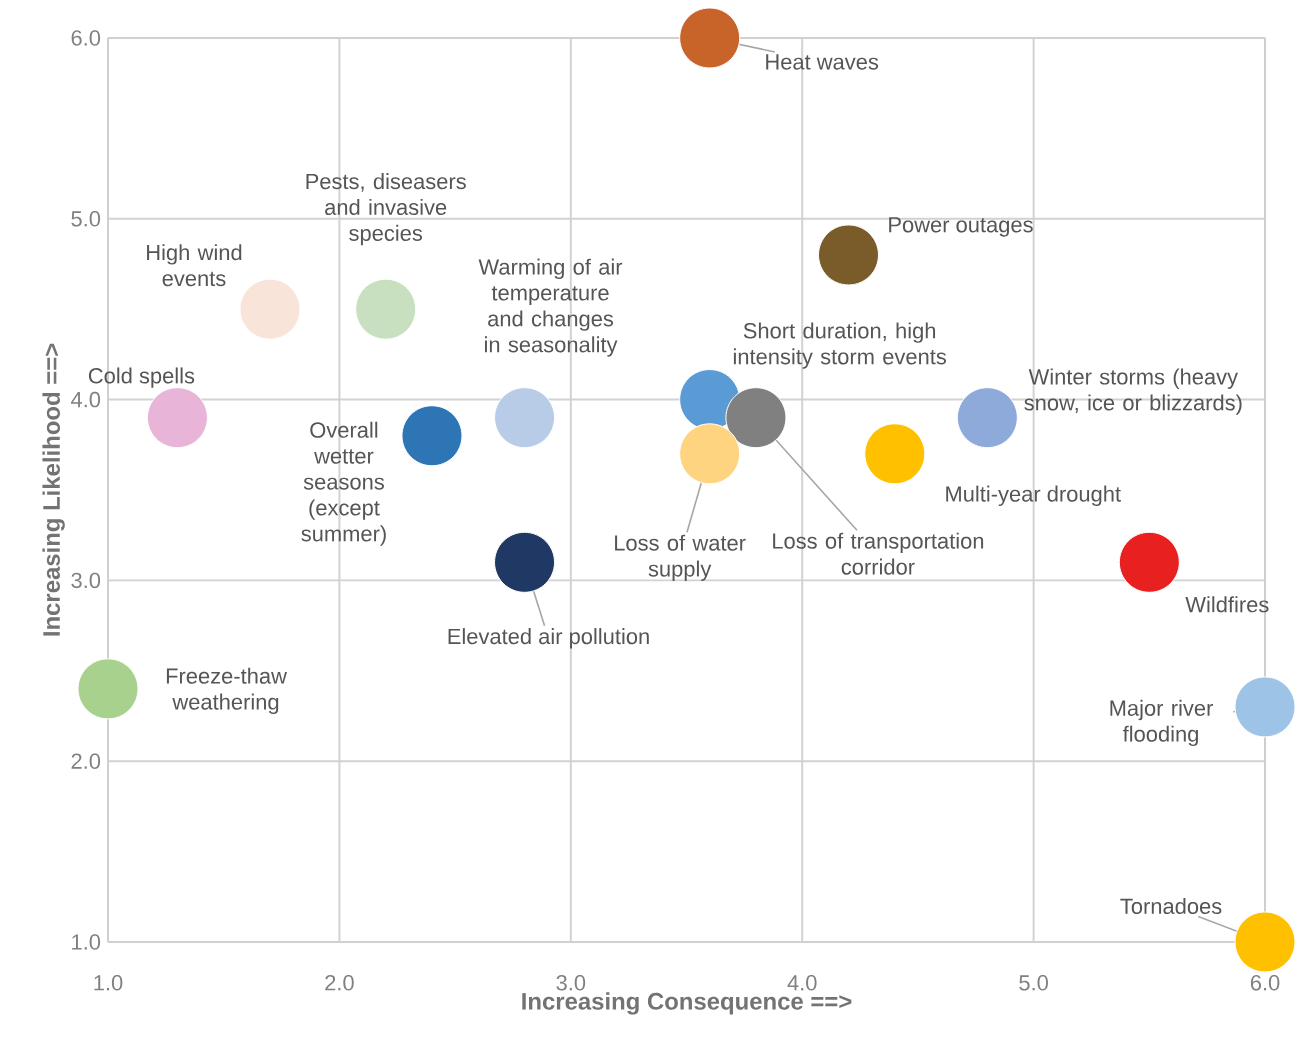  I want to click on annotation: Loss of water supply, so click(680, 557).